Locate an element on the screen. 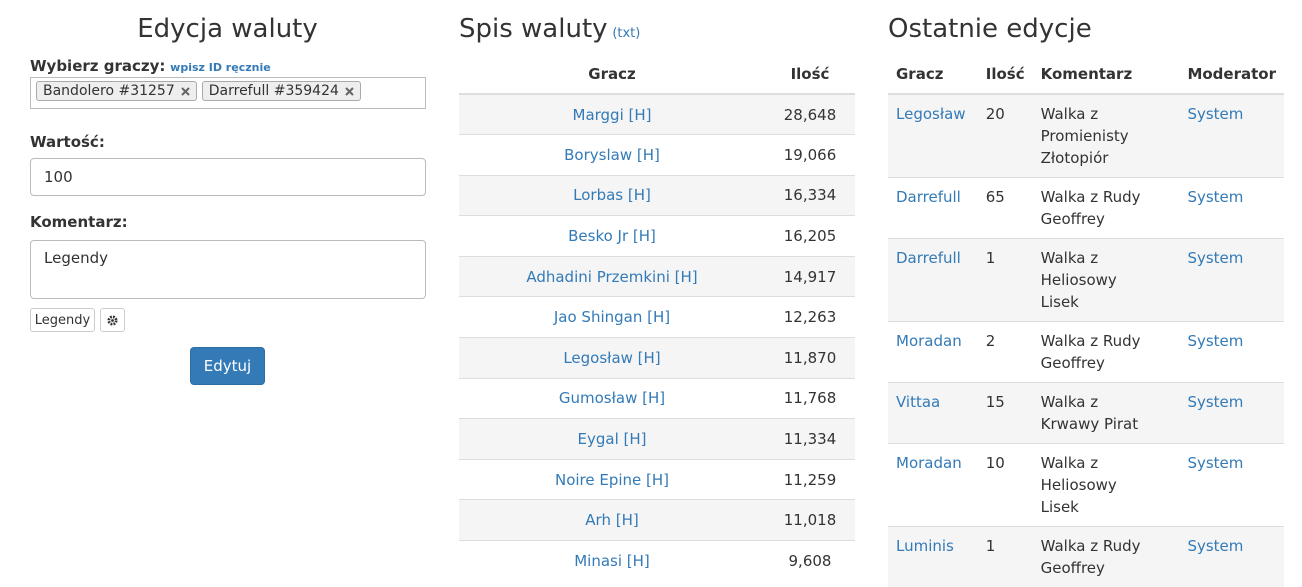 The height and width of the screenshot is (587, 1302). player-link: Arh [H] is located at coordinates (611, 520).